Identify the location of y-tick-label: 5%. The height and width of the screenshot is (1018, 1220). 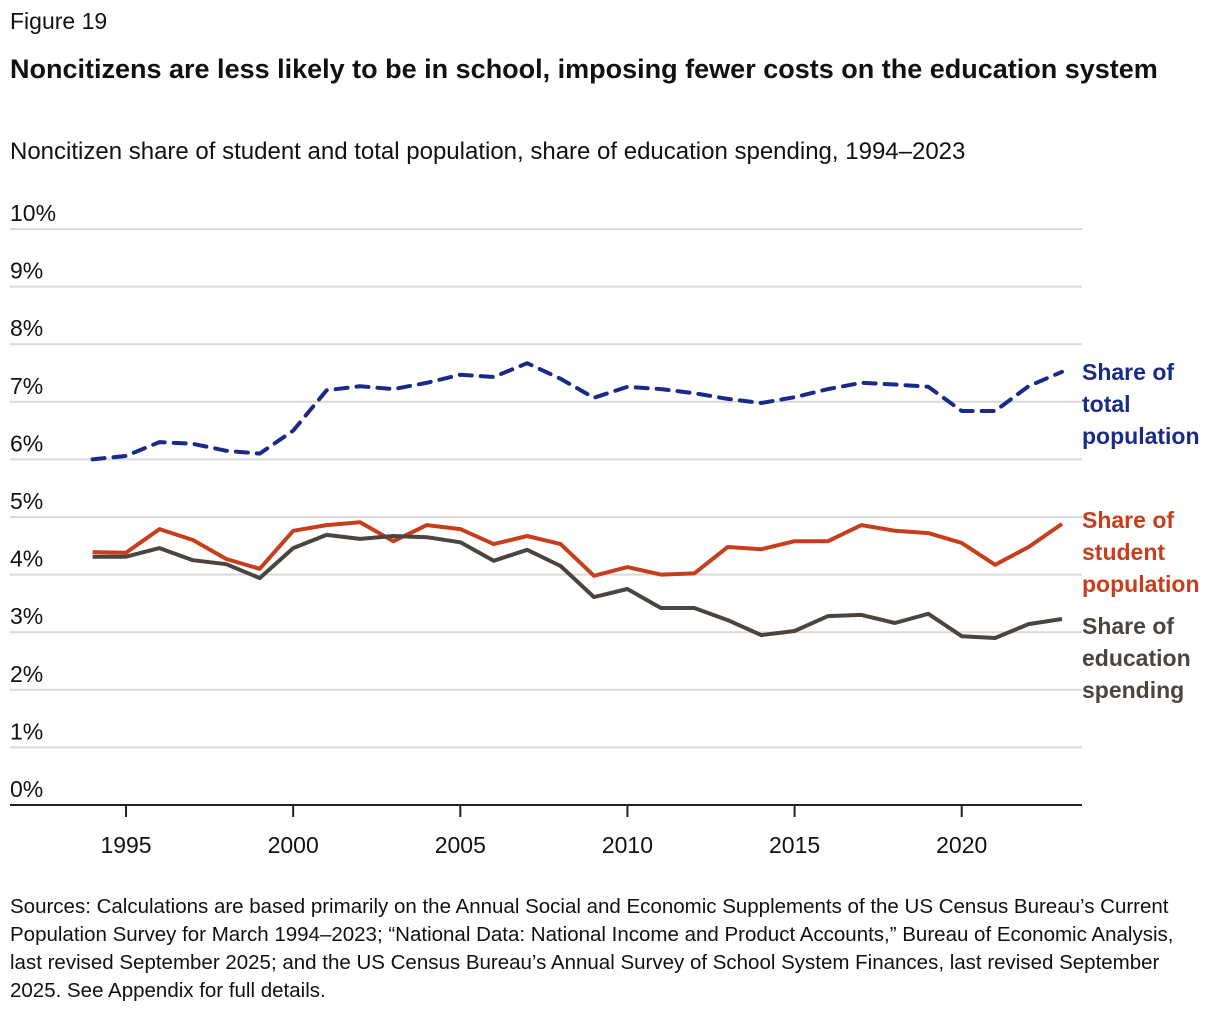
(26, 501).